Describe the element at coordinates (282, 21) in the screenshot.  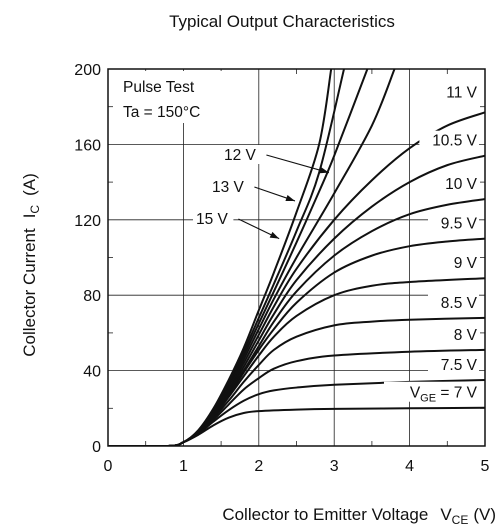
I see `chart-title: Typical Output Characteristics` at that location.